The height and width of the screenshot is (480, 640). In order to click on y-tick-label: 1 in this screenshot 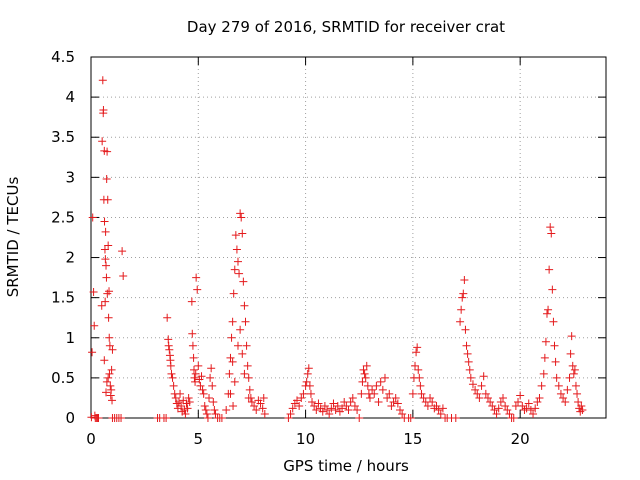, I will do `click(70, 338)`.